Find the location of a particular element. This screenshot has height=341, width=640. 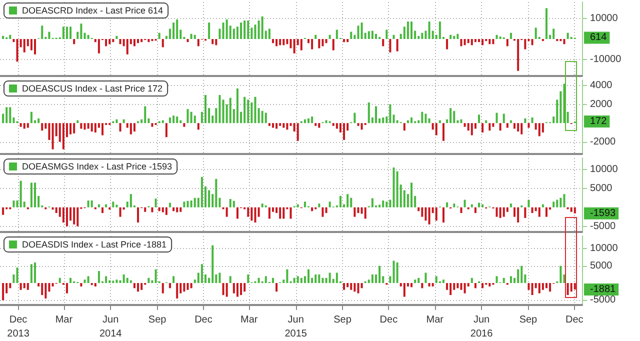

x-tick-label: Jun 2015 is located at coordinates (296, 327).